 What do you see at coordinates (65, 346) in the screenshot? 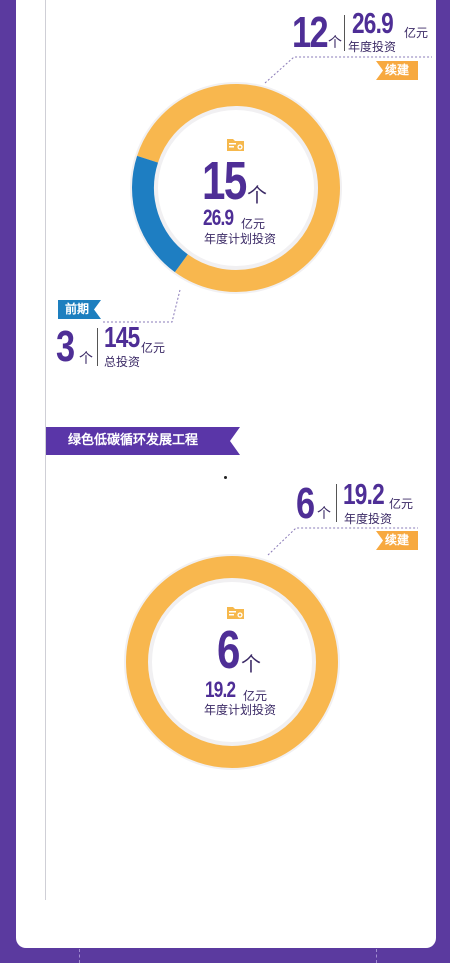
I see `callout-count: 3` at bounding box center [65, 346].